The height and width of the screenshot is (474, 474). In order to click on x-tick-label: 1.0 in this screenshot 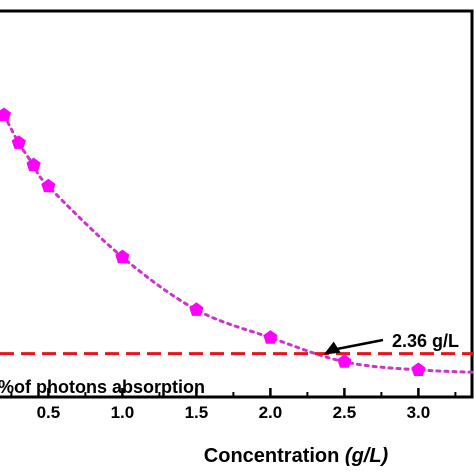, I will do `click(123, 412)`.